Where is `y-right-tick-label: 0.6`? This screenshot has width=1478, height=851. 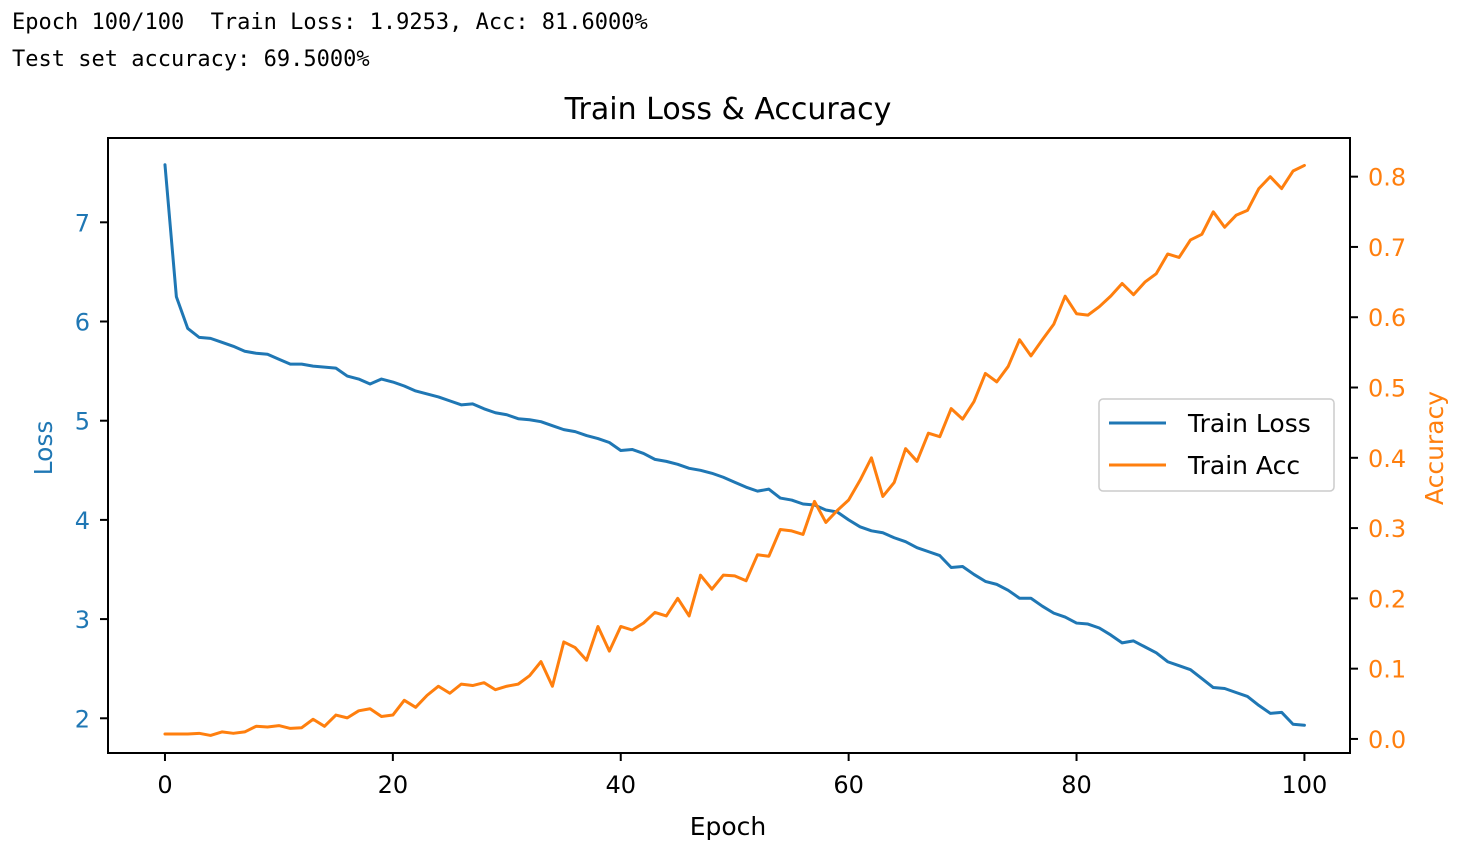 y-right-tick-label: 0.6 is located at coordinates (1387, 318).